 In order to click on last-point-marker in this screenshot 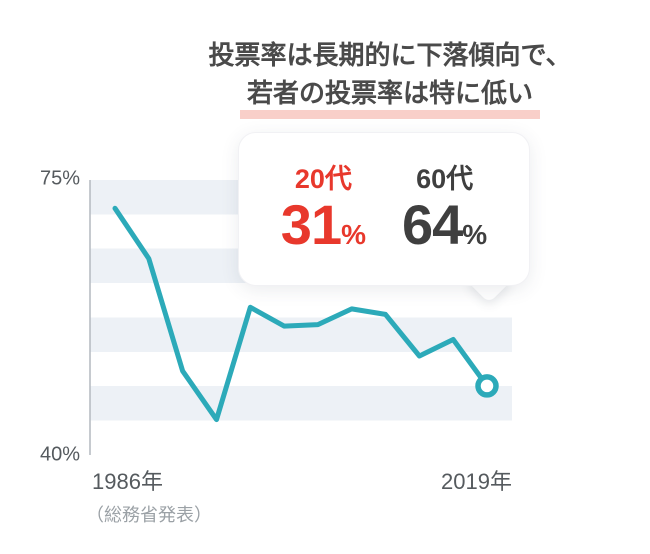, I will do `click(487, 386)`.